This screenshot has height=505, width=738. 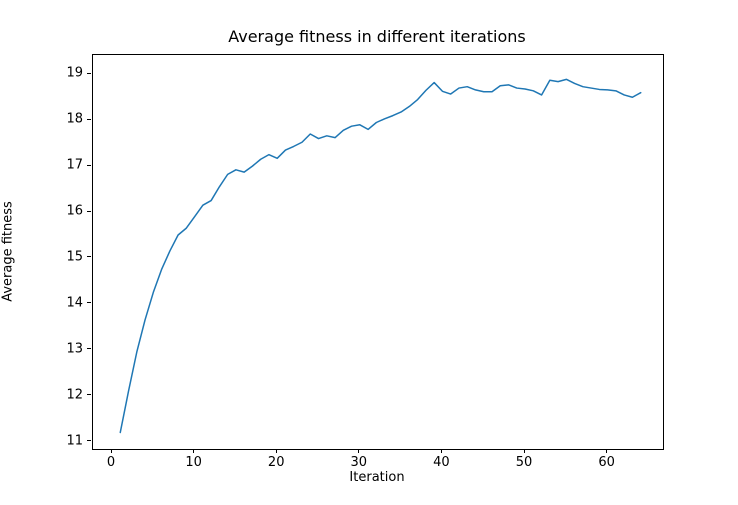 What do you see at coordinates (276, 462) in the screenshot?
I see `x-tick-label: 20` at bounding box center [276, 462].